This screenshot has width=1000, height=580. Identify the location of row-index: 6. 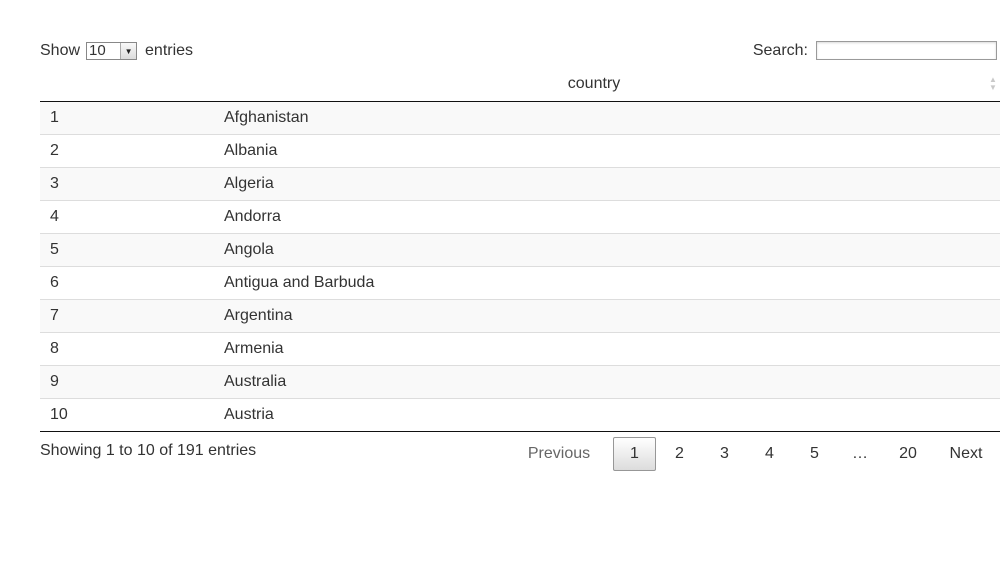
(132, 283).